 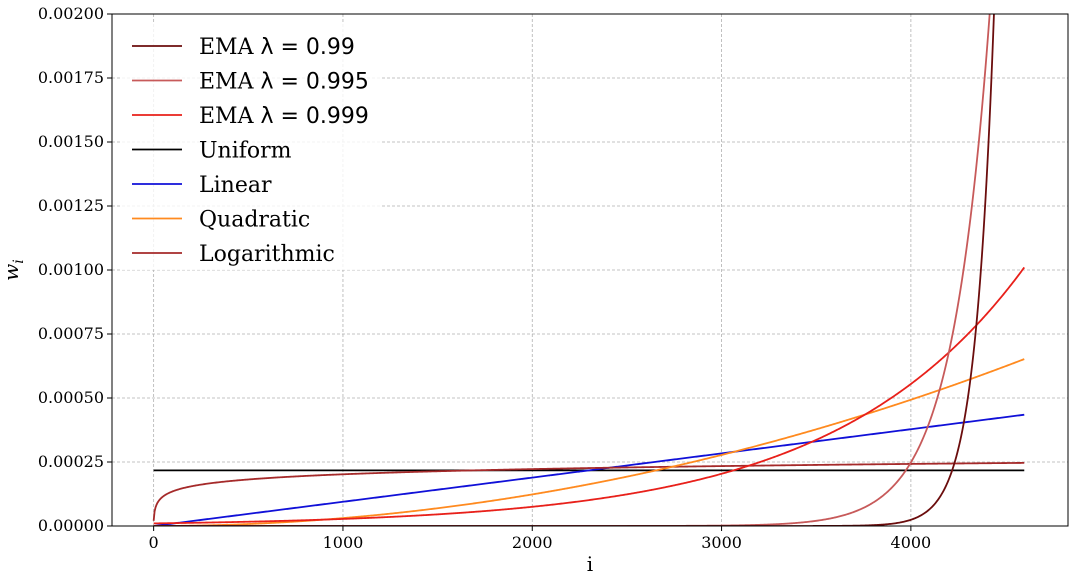 I want to click on x-tick-label: 1000, so click(x=343, y=542).